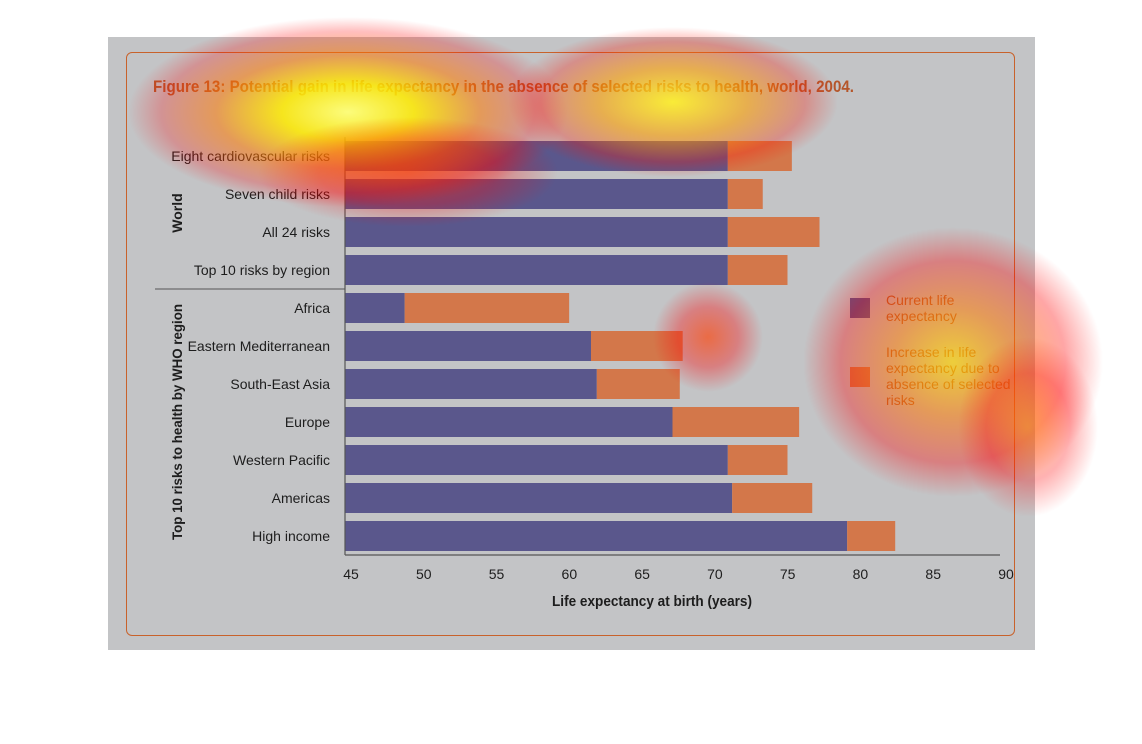 This screenshot has width=1142, height=744. I want to click on legend-label-current: Current life expectancy, so click(921, 308).